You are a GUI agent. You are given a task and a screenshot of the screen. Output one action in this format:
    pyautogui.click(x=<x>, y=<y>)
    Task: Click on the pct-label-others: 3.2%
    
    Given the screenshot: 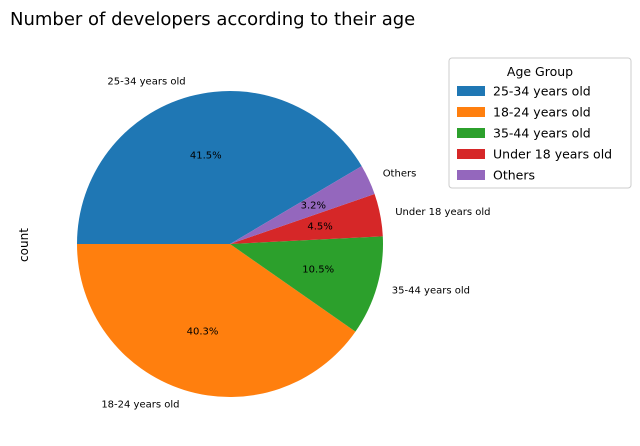 What is the action you would take?
    pyautogui.click(x=313, y=205)
    